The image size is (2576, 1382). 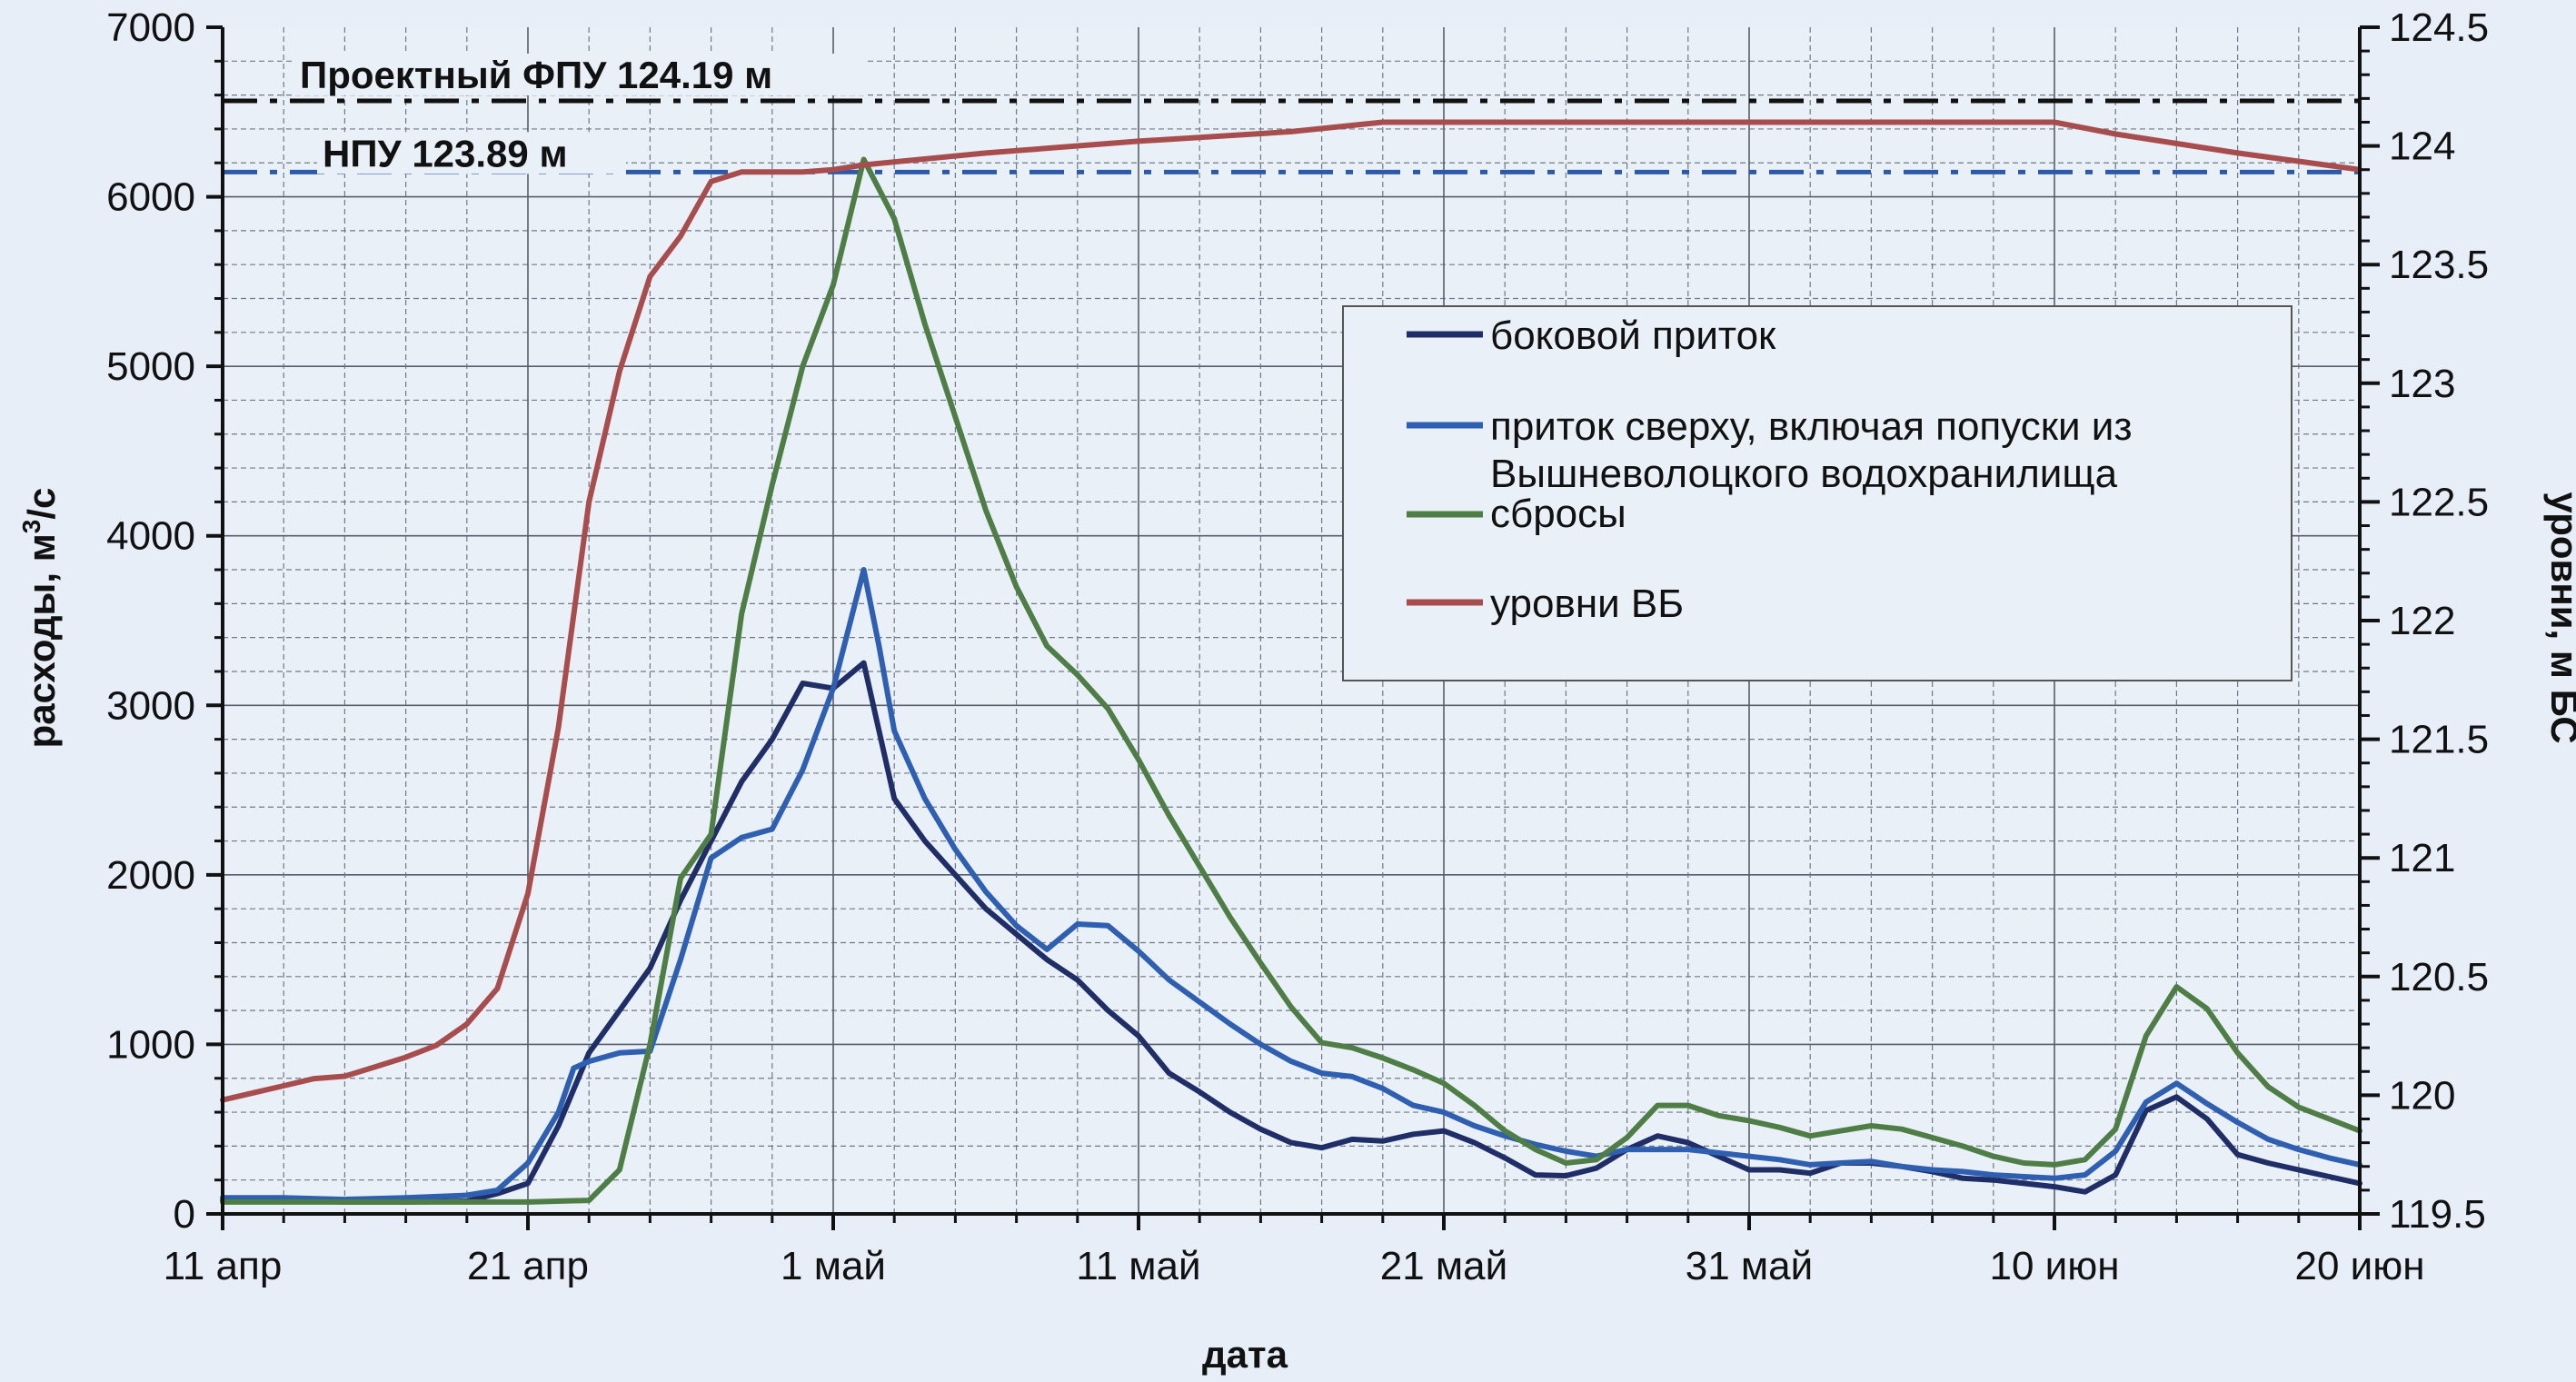 What do you see at coordinates (2439, 502) in the screenshot?
I see `y-right-tick-label: 122.5` at bounding box center [2439, 502].